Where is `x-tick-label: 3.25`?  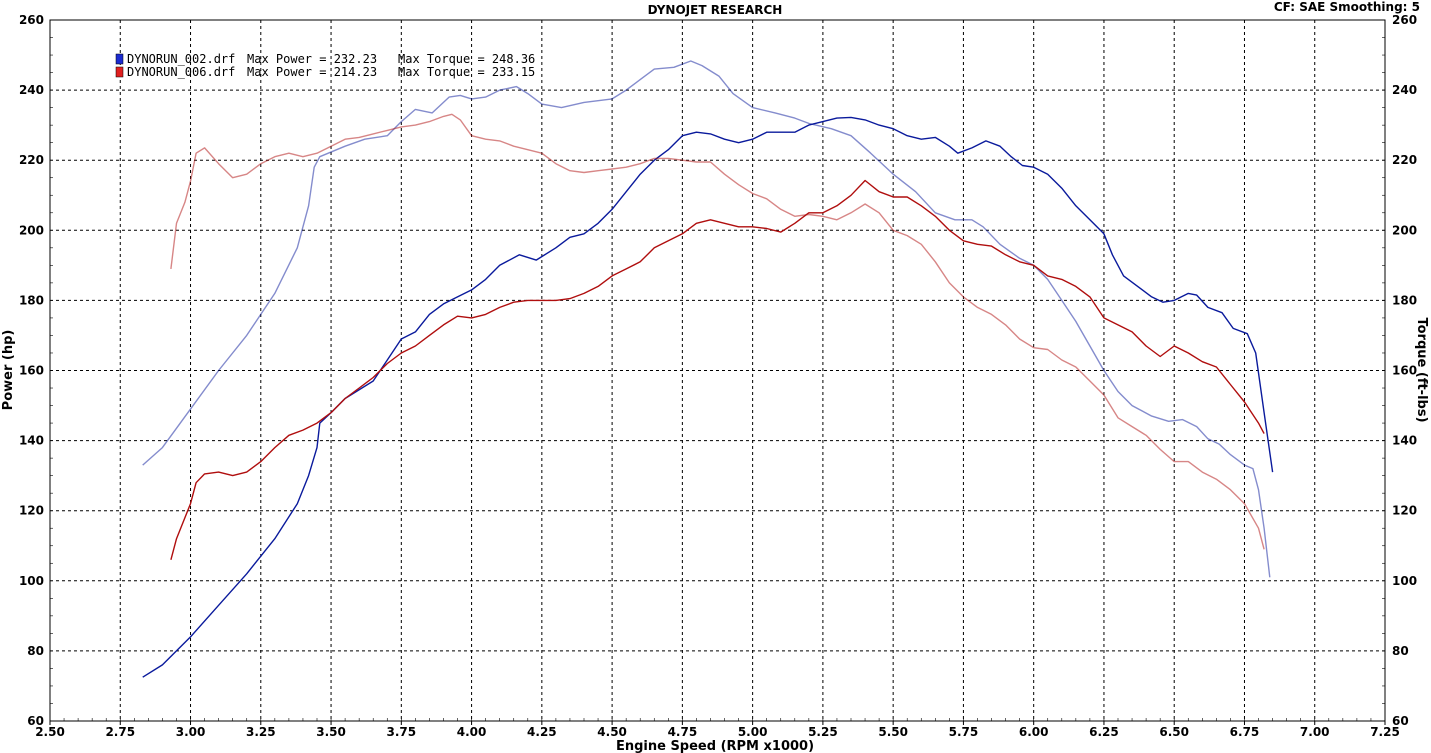
x-tick-label: 3.25 is located at coordinates (261, 732).